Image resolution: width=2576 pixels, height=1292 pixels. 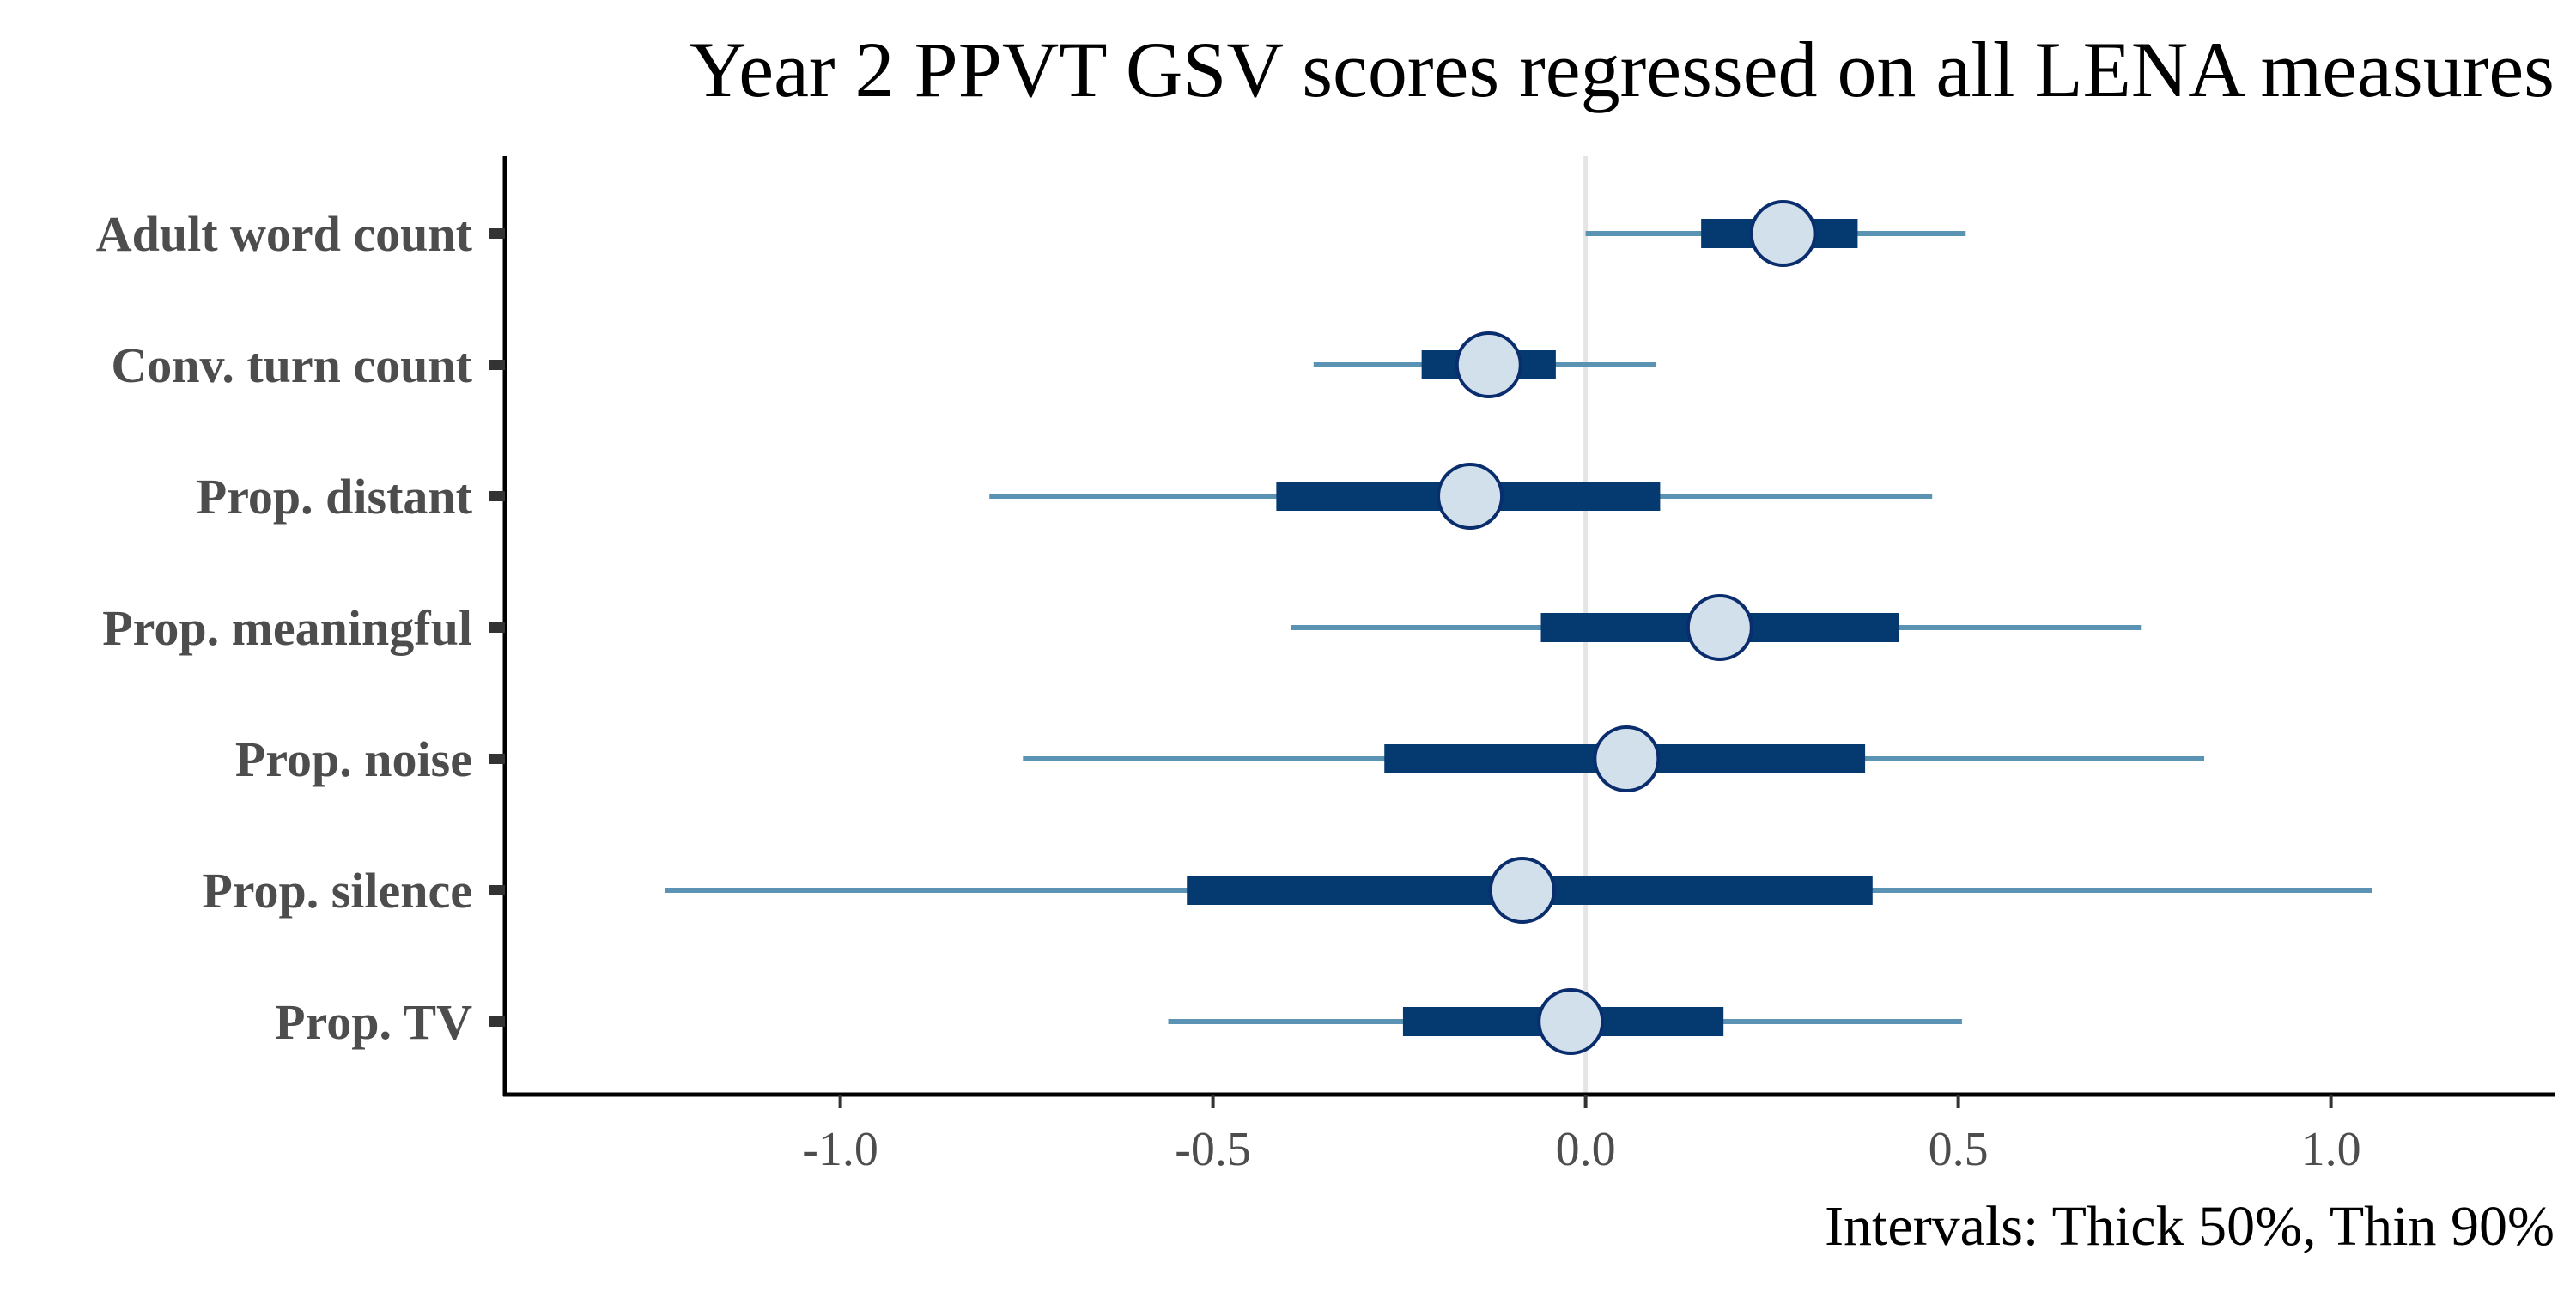 I want to click on x-tick-label: 0.5, so click(x=1959, y=1149).